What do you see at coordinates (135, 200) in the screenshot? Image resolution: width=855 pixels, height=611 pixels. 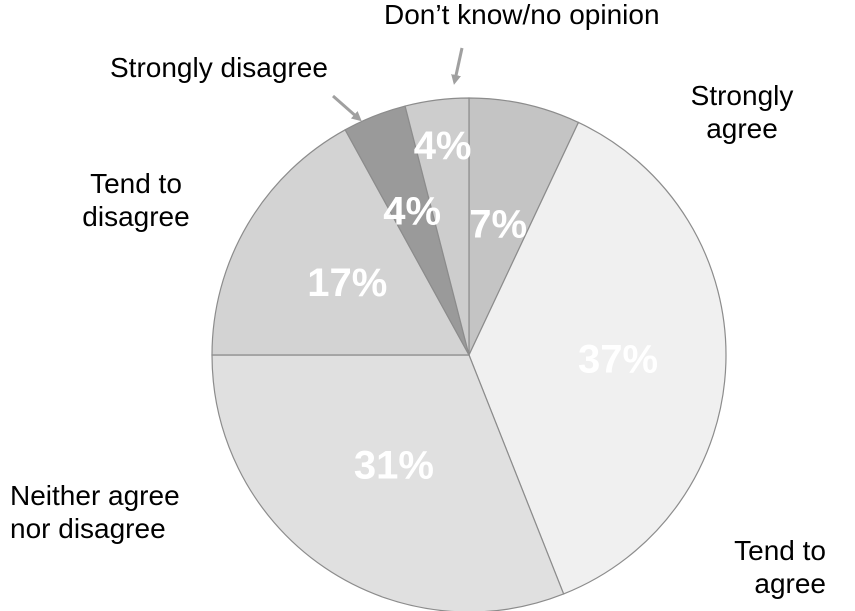 I see `category-label-tend-to-disagree: Tend to disagree` at bounding box center [135, 200].